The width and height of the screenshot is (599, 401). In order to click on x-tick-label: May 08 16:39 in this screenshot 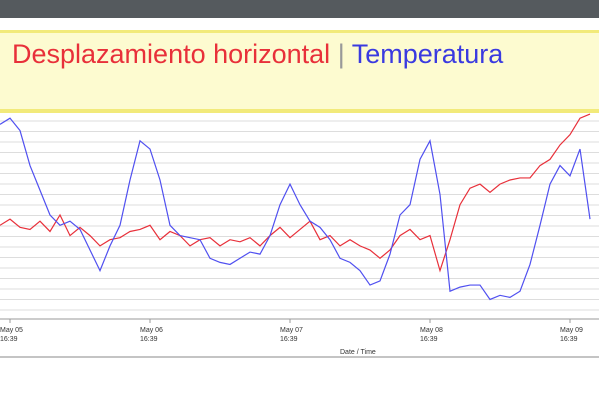, I will do `click(431, 335)`.